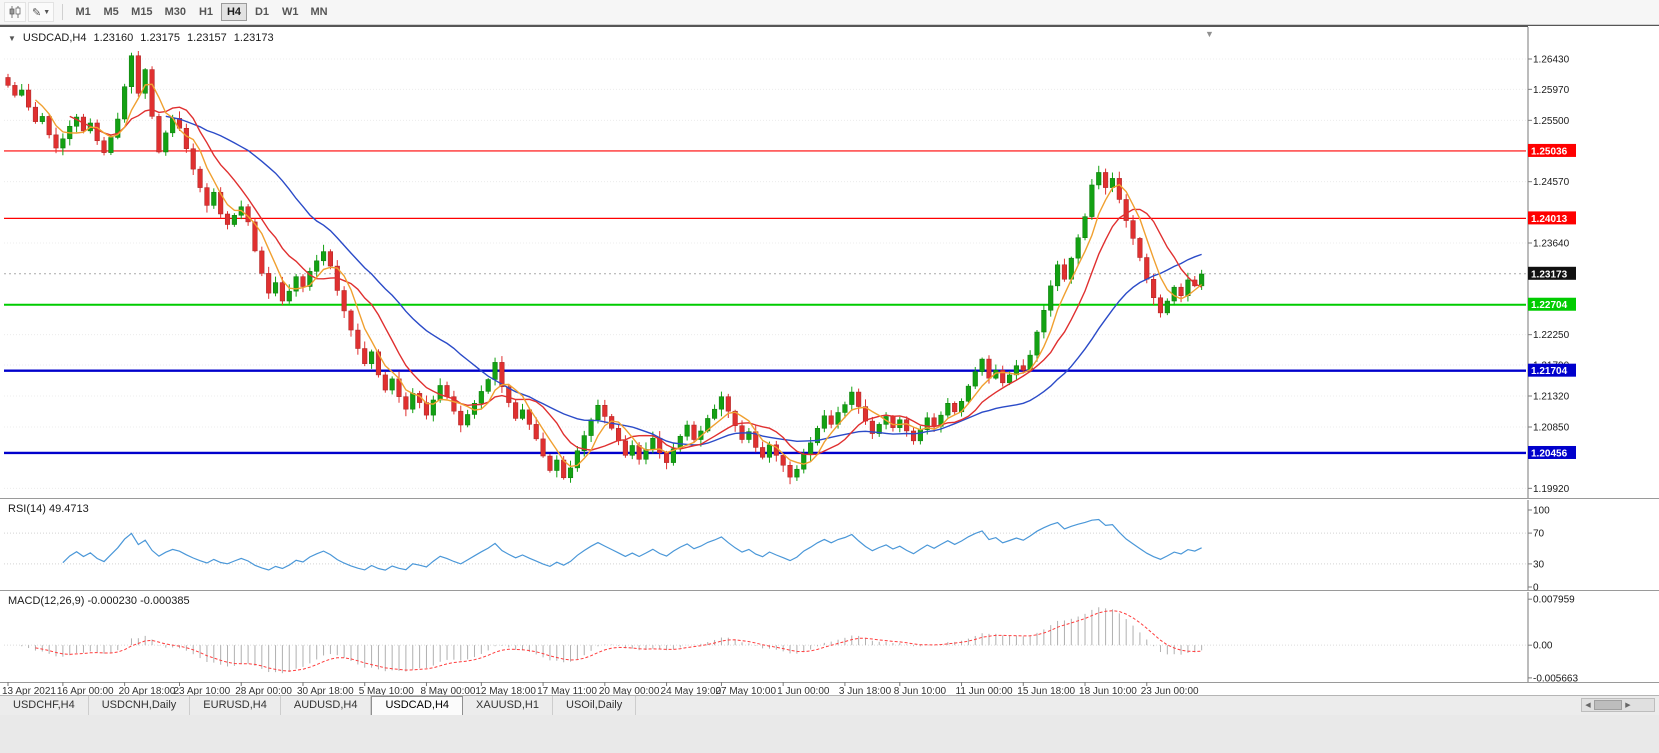 Image resolution: width=1659 pixels, height=753 pixels. What do you see at coordinates (1549, 453) in the screenshot?
I see `svg-text: 1.20456` at bounding box center [1549, 453].